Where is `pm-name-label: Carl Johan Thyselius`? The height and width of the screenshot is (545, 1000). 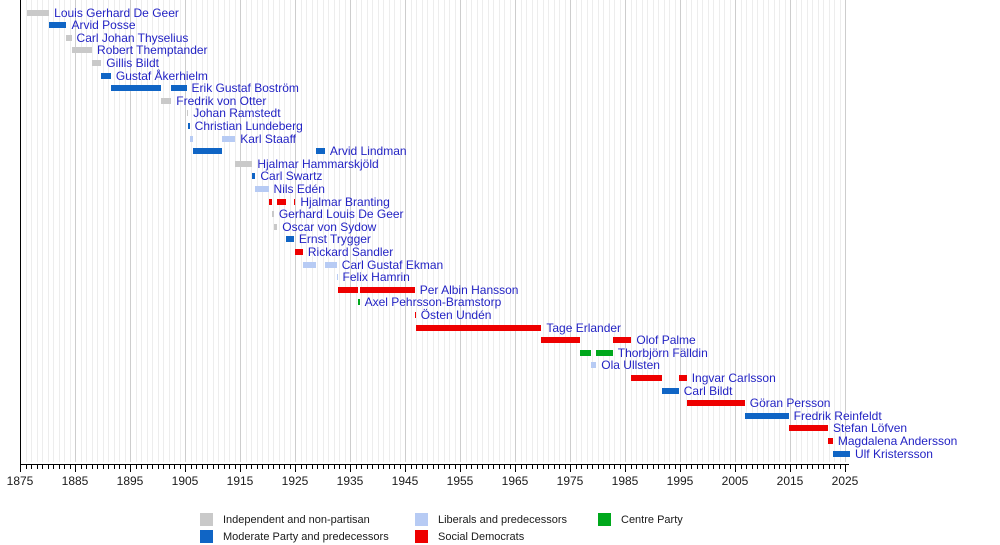
pm-name-label: Carl Johan Thyselius is located at coordinates (132, 37).